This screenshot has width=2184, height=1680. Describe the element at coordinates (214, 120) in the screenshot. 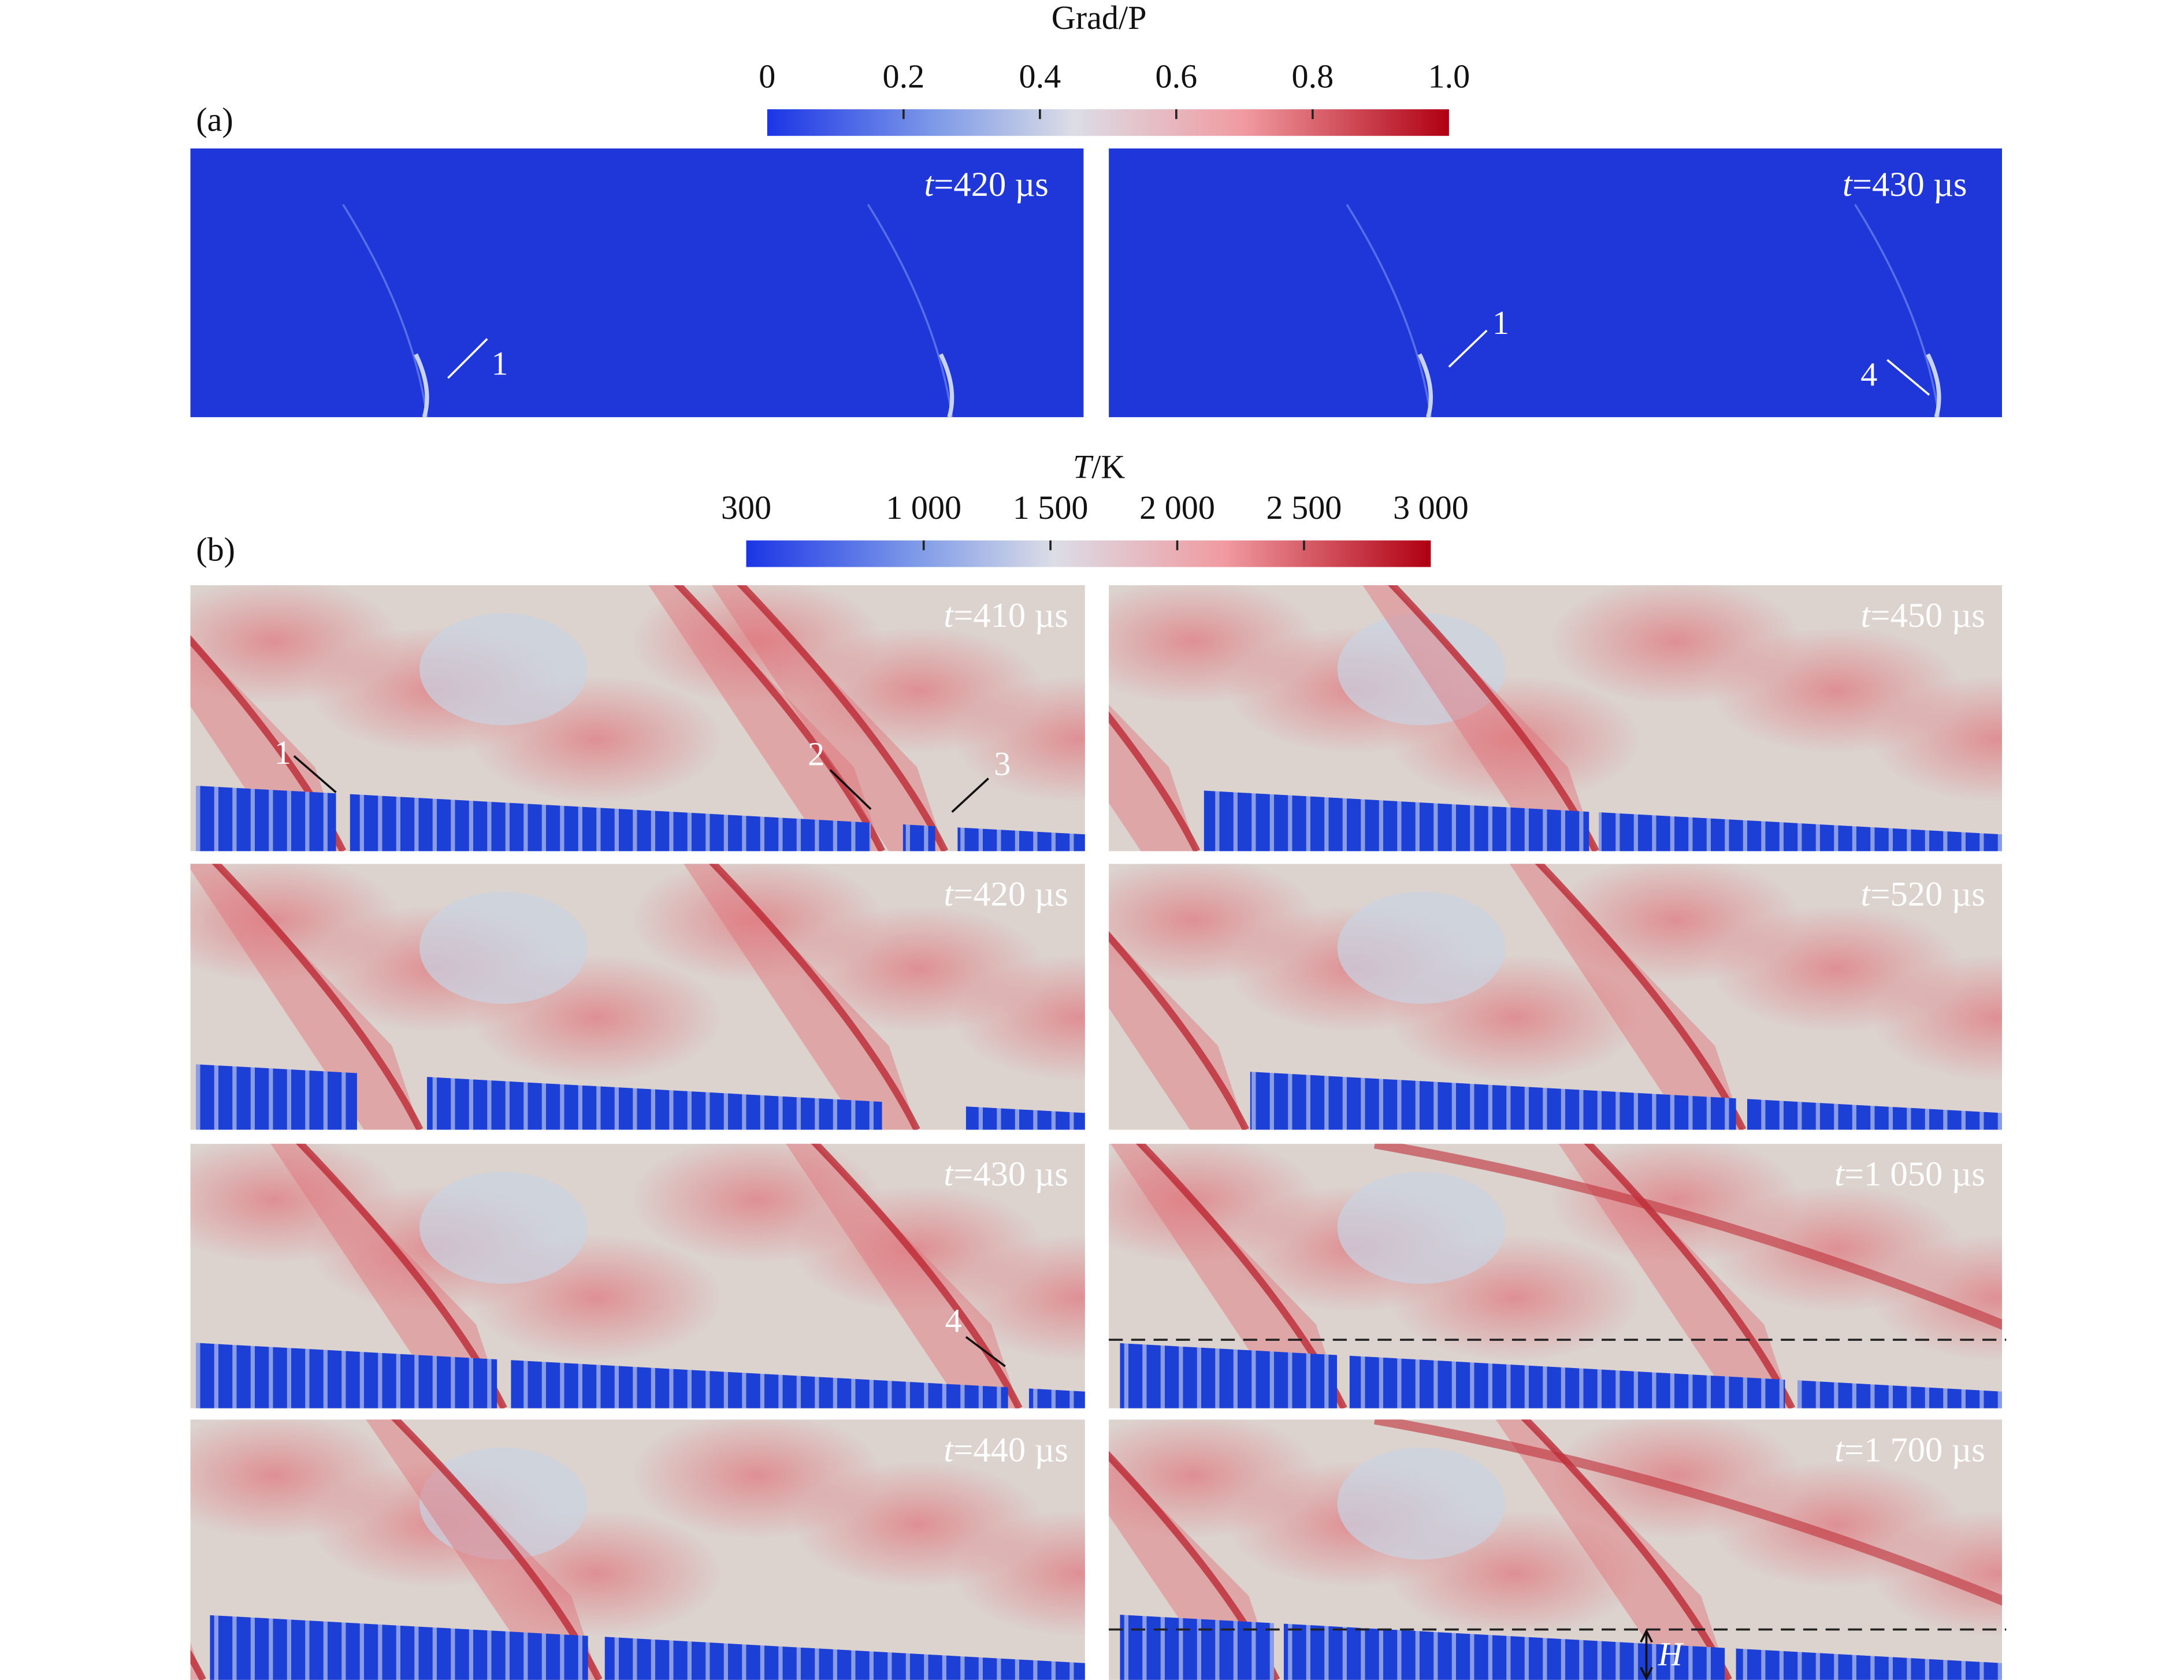

I see `panel-label: (a)` at that location.